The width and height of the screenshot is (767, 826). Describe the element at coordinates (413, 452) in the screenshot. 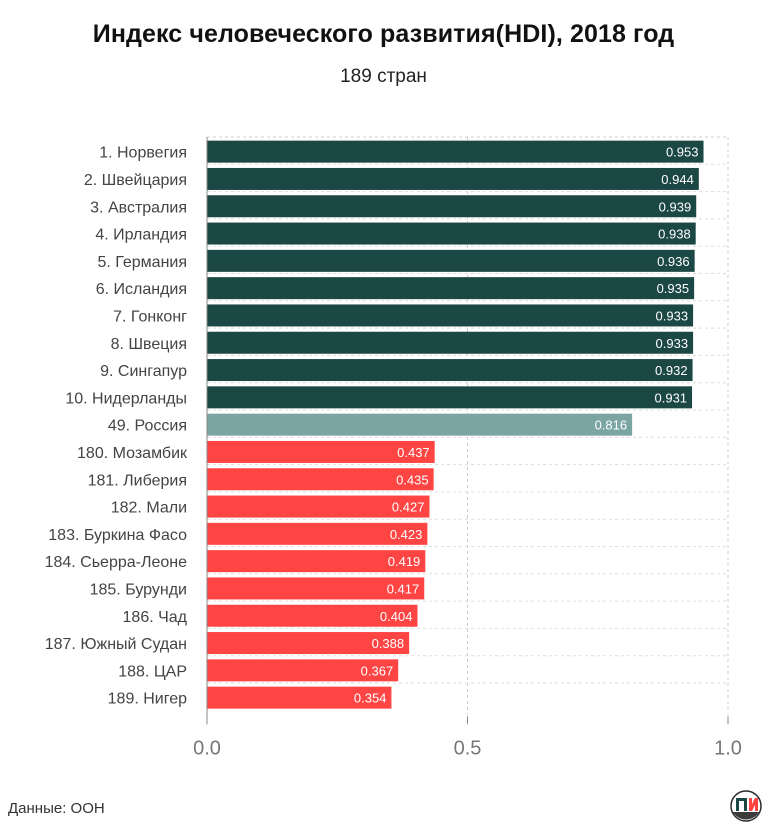

I see `bar-value-label: 0.437` at that location.